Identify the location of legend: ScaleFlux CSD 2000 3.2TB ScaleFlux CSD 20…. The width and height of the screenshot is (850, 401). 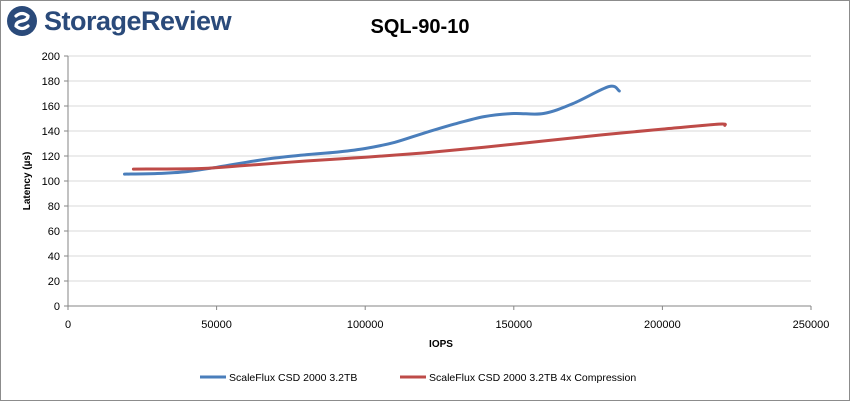
(418, 378).